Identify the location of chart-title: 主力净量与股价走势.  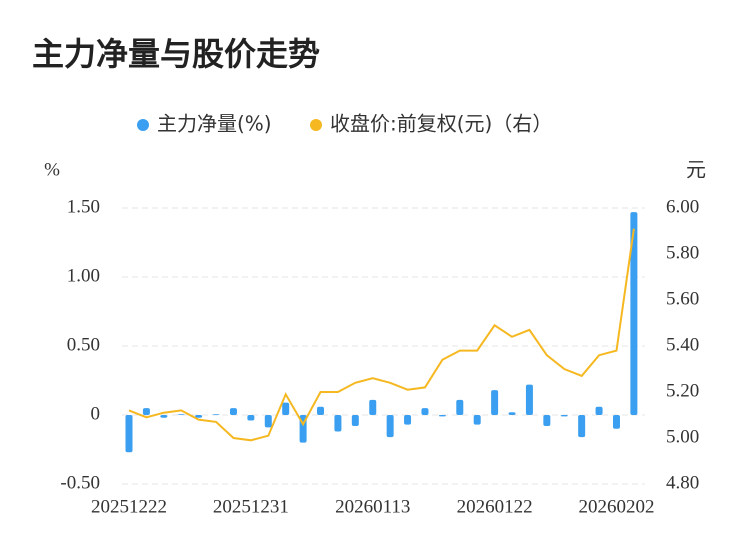
(176, 54).